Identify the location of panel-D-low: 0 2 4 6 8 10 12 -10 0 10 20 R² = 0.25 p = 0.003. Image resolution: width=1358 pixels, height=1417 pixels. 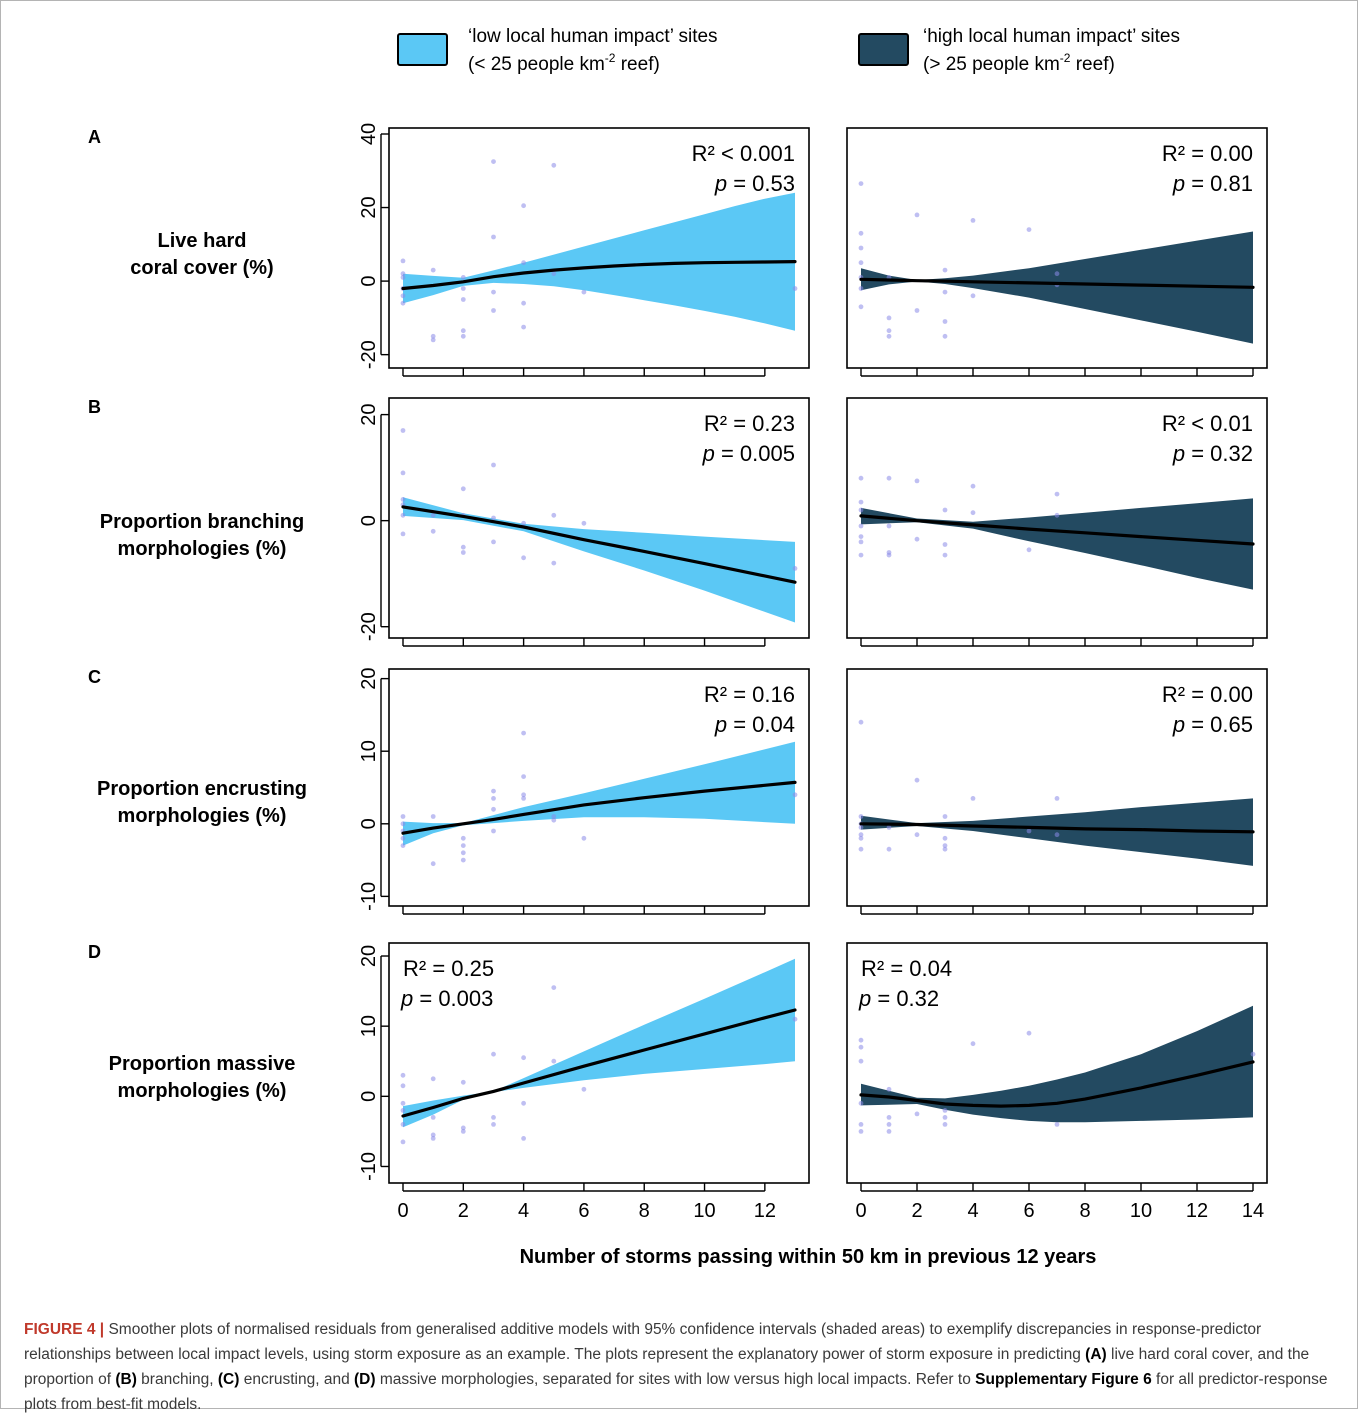
(584, 1082).